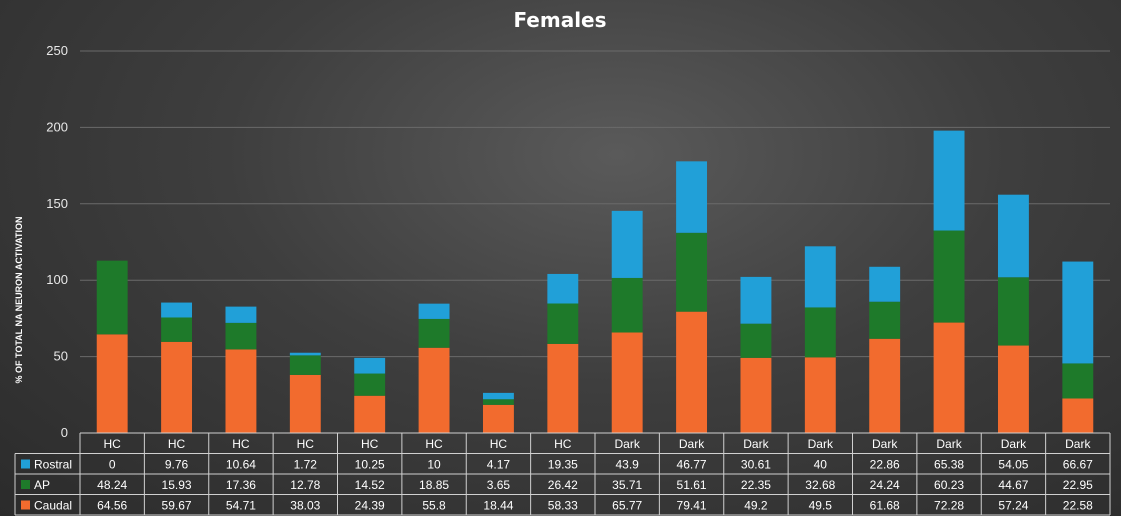 The width and height of the screenshot is (1121, 516). What do you see at coordinates (499, 465) in the screenshot?
I see `data-label: 4.17` at bounding box center [499, 465].